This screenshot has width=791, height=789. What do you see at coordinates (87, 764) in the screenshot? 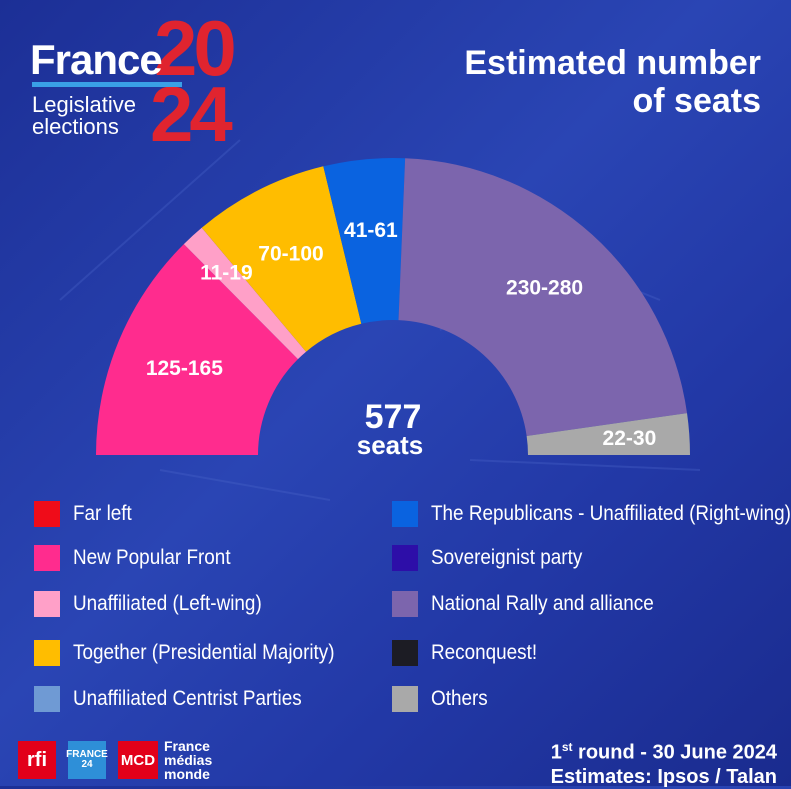
I see `france24-logo-bottom: 24` at bounding box center [87, 764].